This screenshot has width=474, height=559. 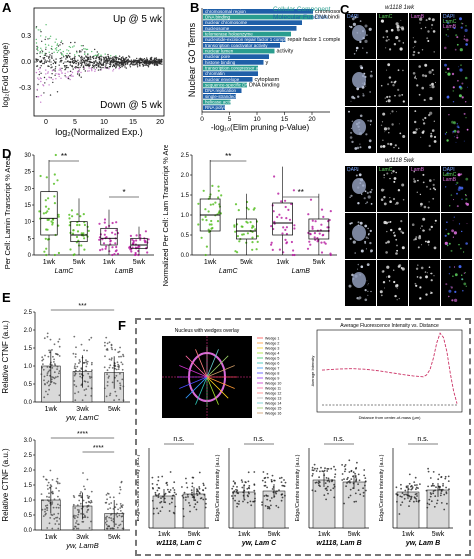 What do you see at coordinates (272, 379) in the screenshot?
I see `f-legend-label: Wedge 9` at bounding box center [272, 379].